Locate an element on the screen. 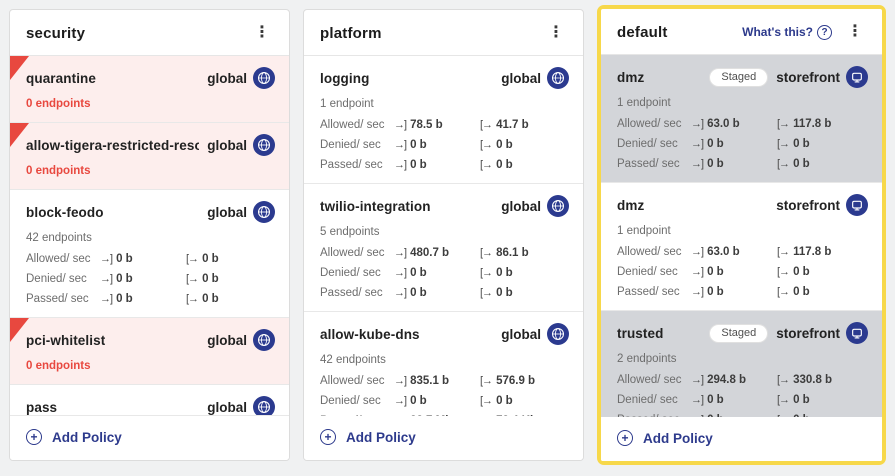 The image size is (895, 476). stat-outbound: [→ 73.4 Kb is located at coordinates (524, 415).